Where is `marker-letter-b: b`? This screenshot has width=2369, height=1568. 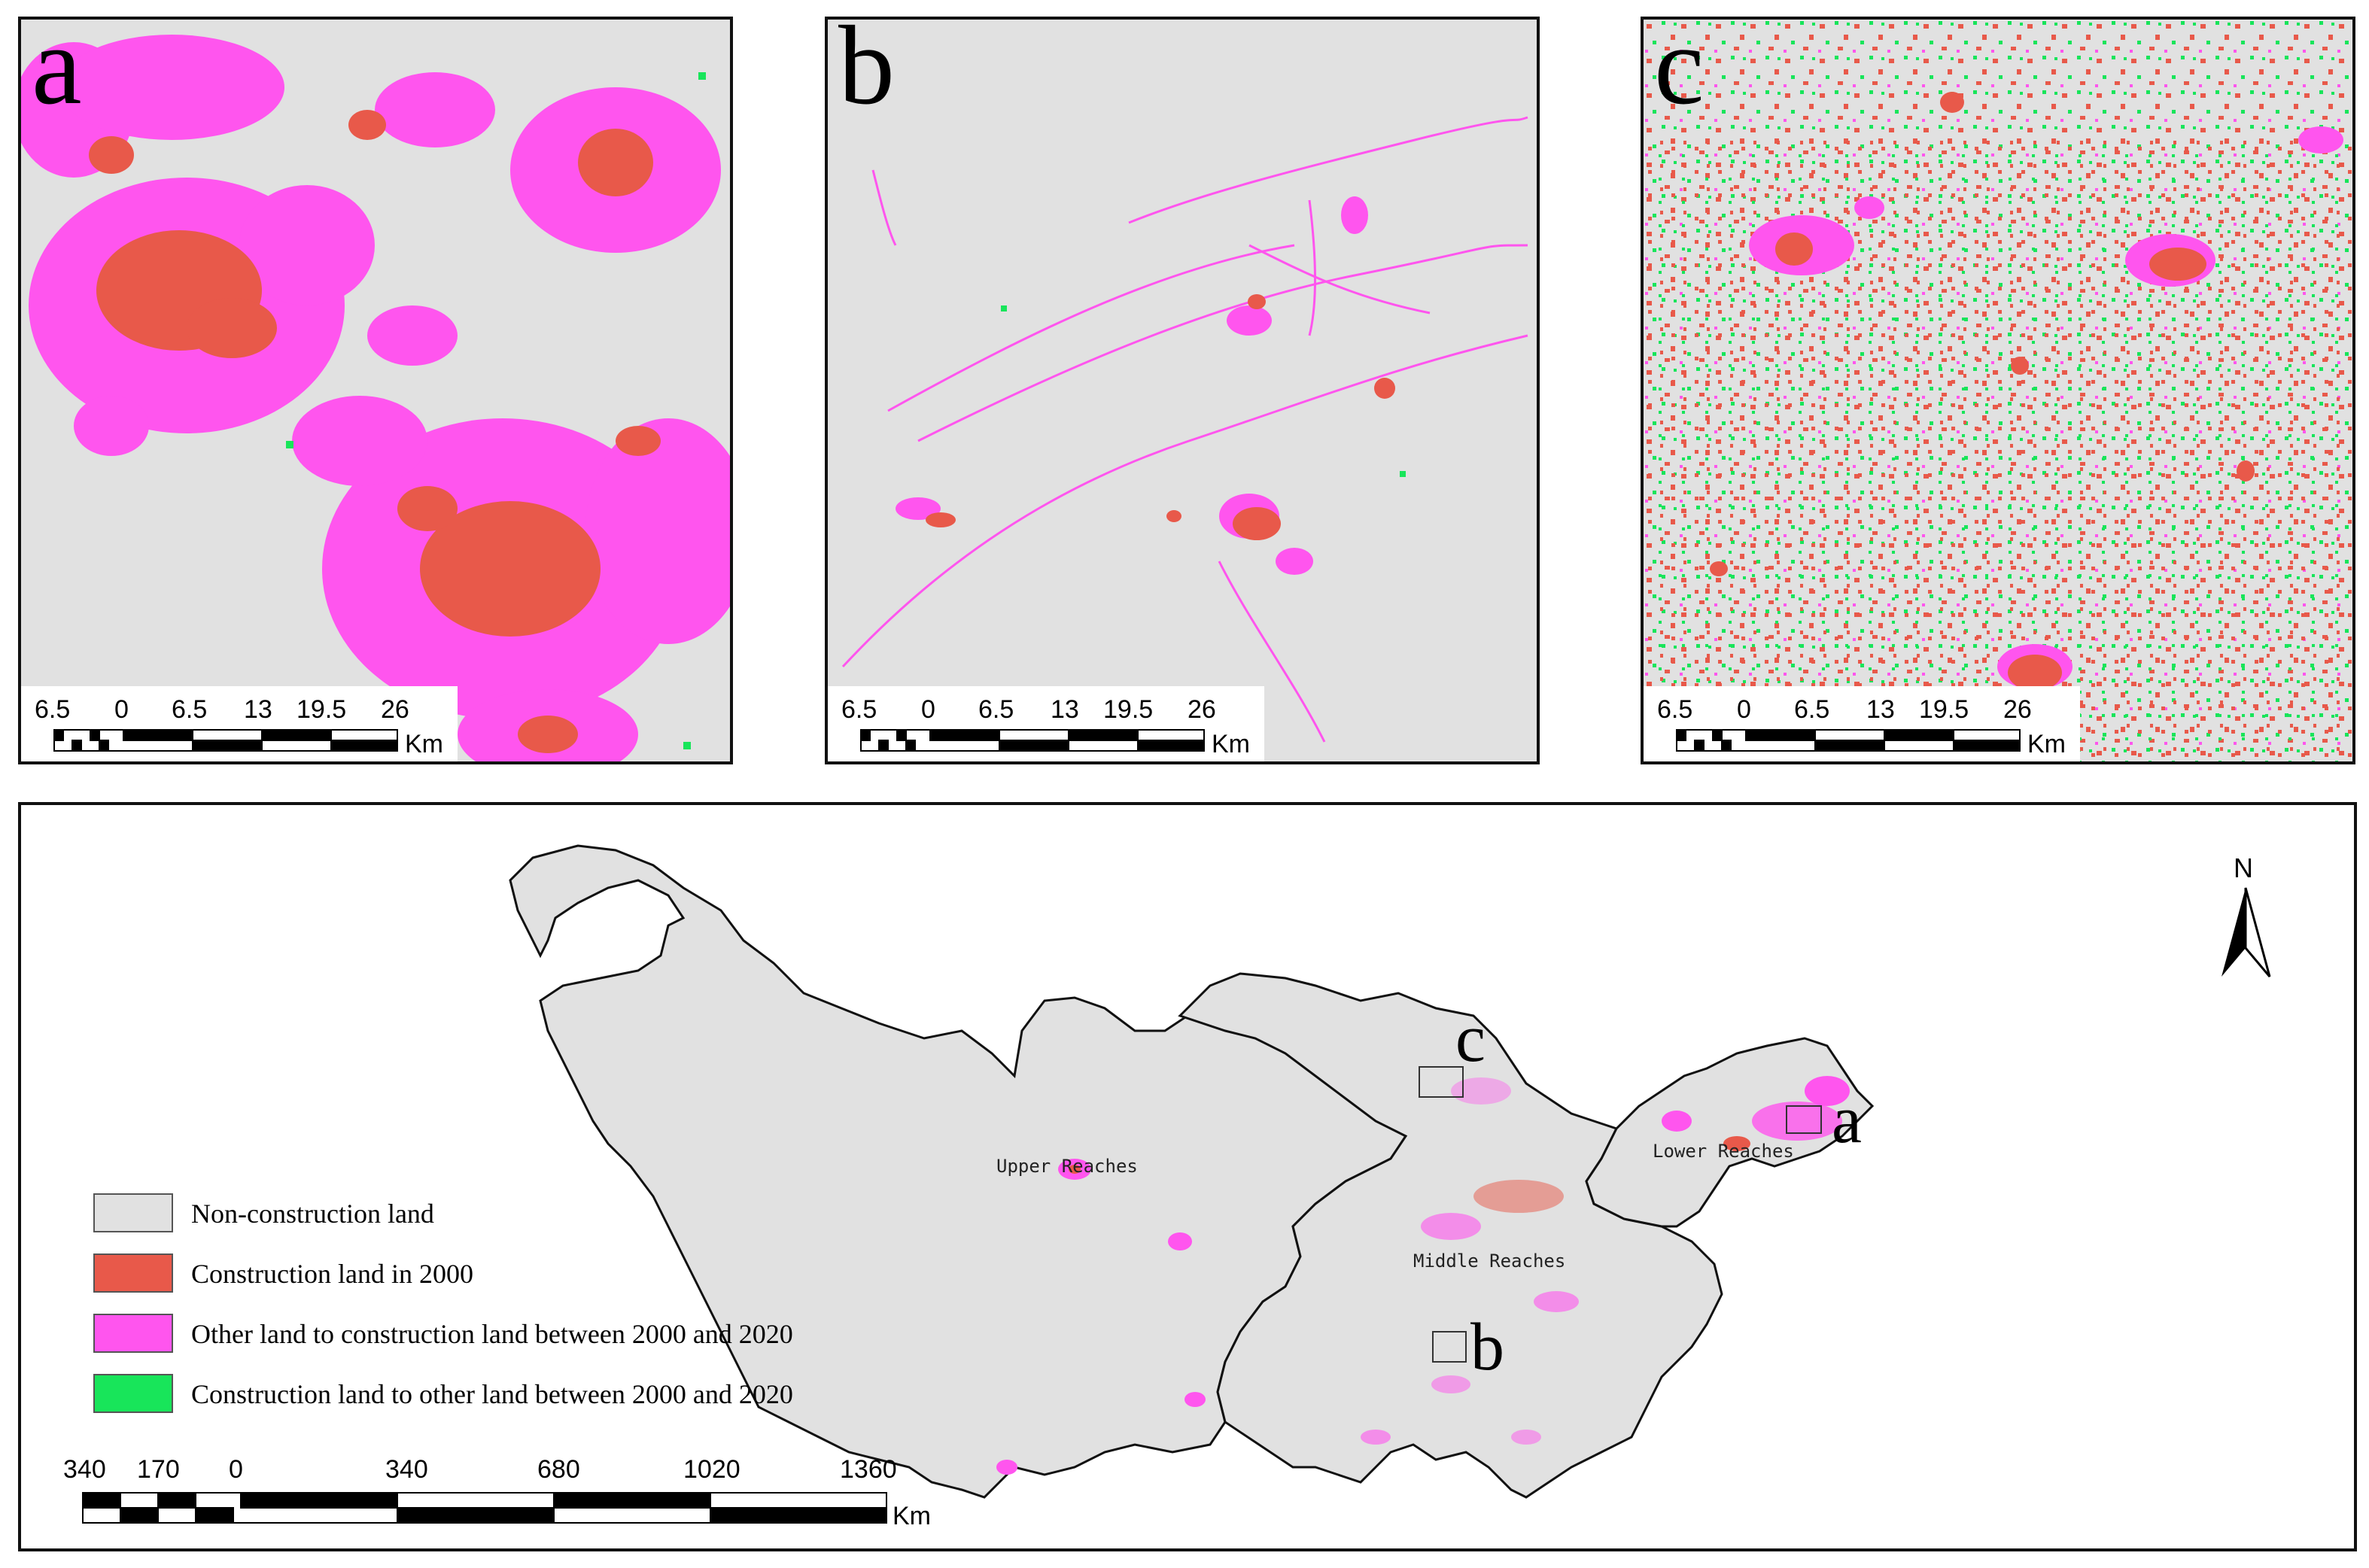 marker-letter-b: b is located at coordinates (1487, 1347).